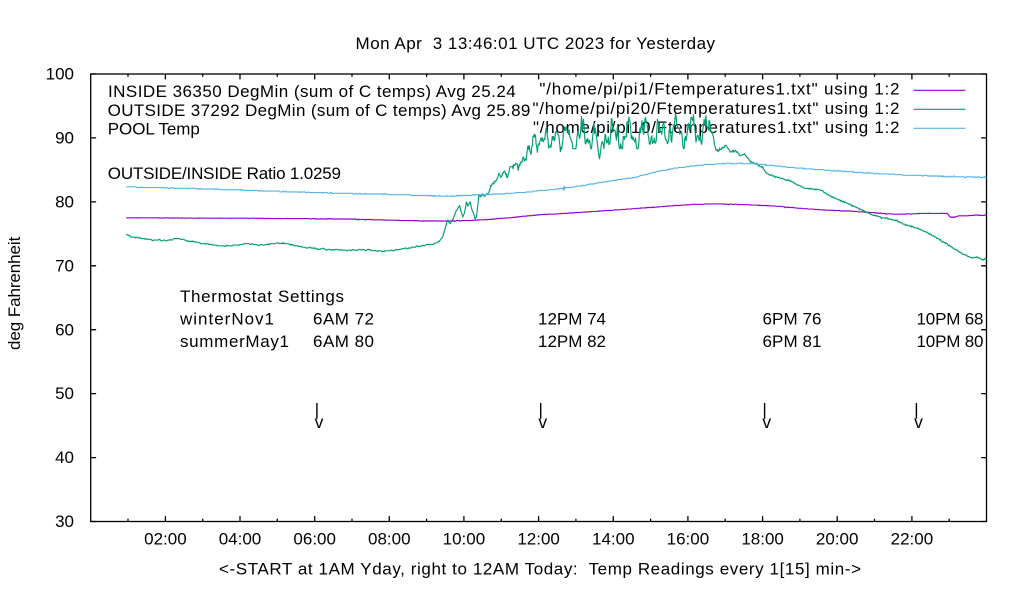  Describe the element at coordinates (64, 457) in the screenshot. I see `svg-text: 40` at that location.